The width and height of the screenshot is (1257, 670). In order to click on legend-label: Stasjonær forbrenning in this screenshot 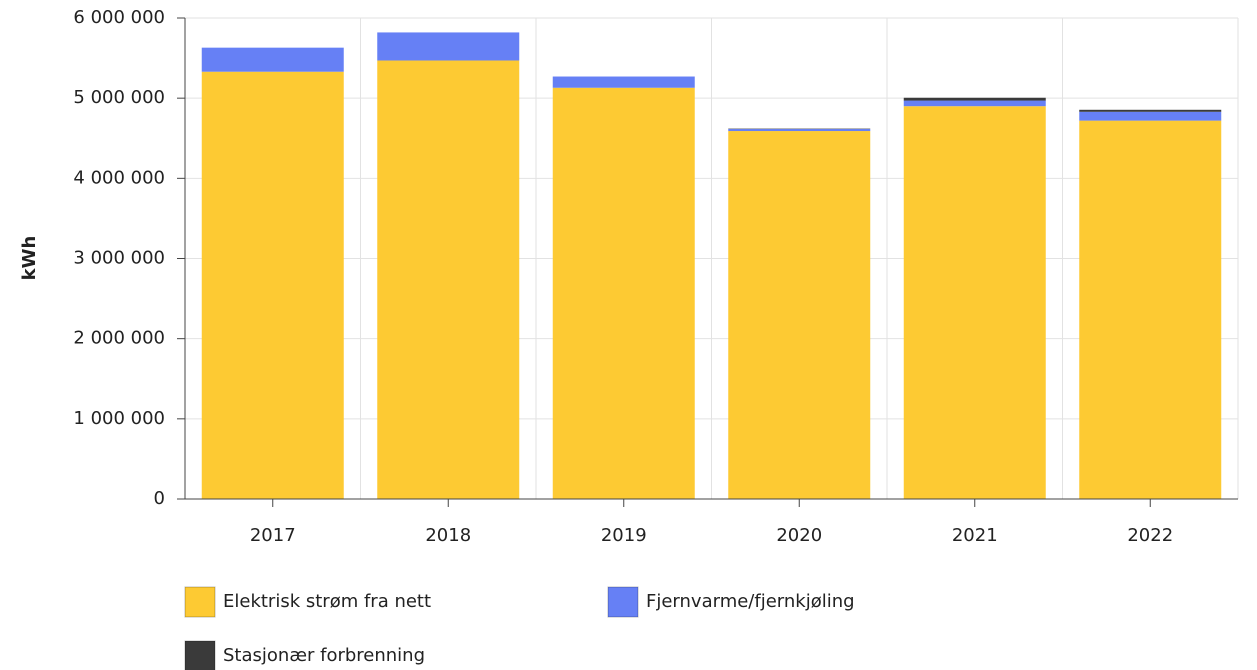, I will do `click(324, 655)`.